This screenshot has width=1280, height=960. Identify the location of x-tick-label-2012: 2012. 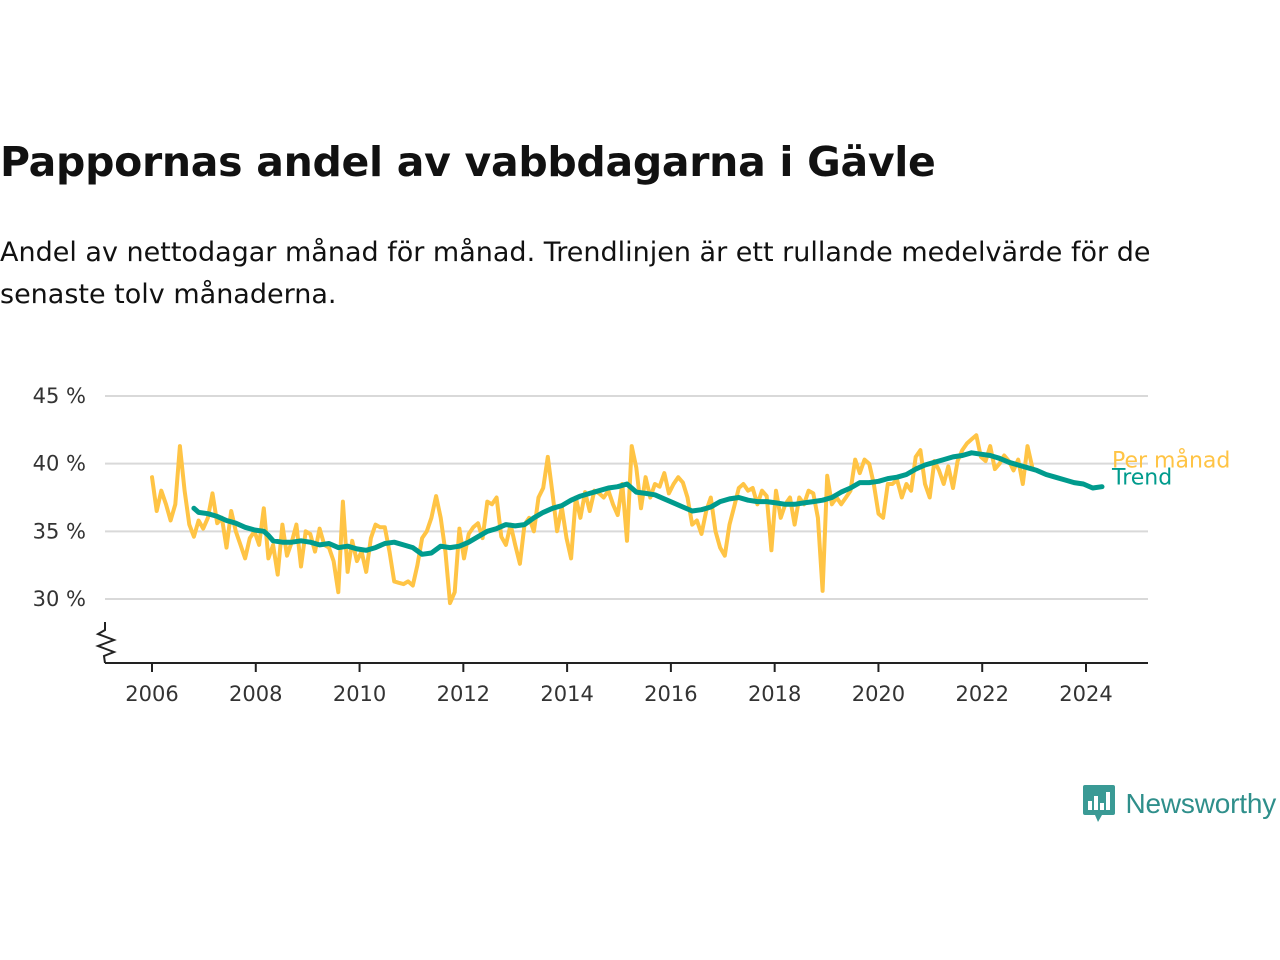
(463, 694).